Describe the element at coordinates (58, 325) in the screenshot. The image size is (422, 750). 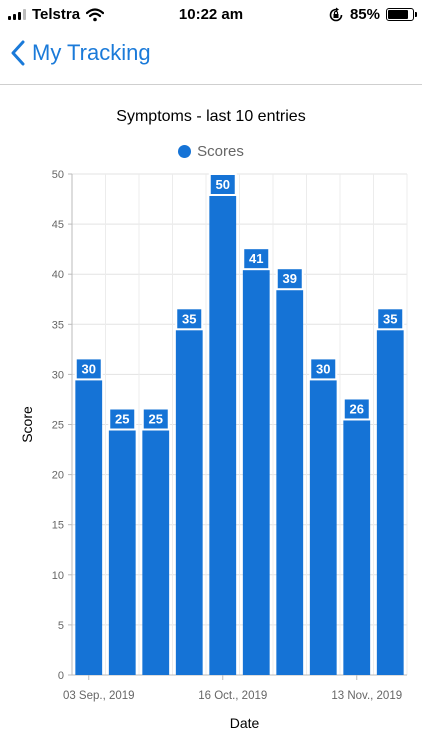
I see `y-tick-label: 35` at that location.